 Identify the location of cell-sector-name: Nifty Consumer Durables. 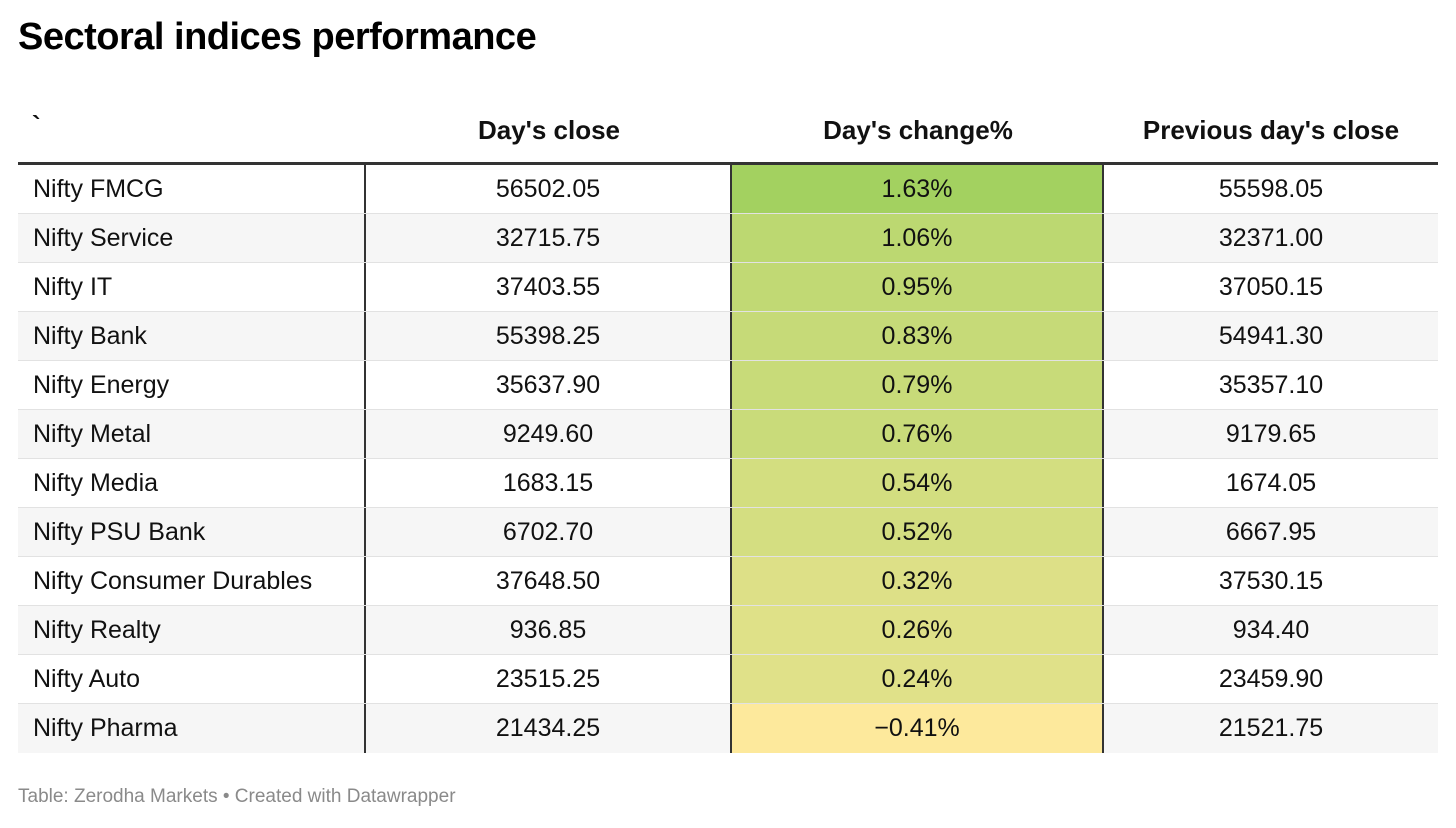
(192, 581).